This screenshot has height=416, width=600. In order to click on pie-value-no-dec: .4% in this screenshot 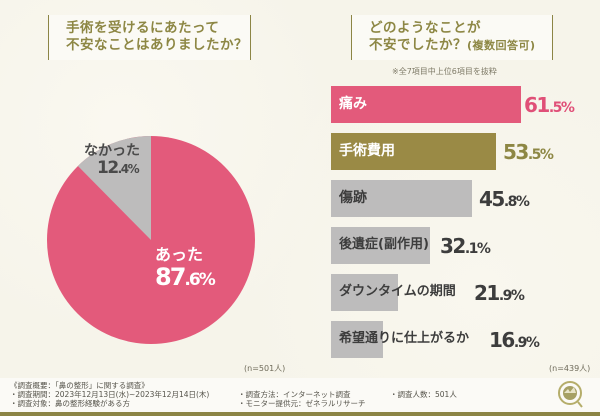, I will do `click(128, 169)`.